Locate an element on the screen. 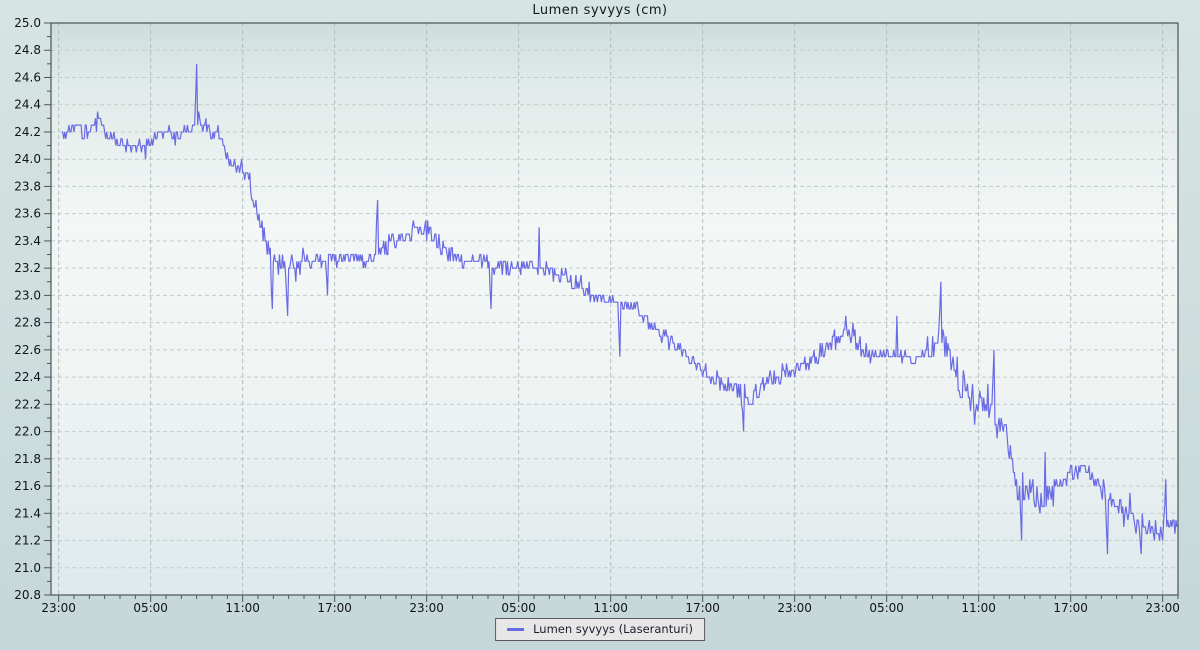 The image size is (1200, 650). y-tick-label: 24.2 is located at coordinates (27, 132).